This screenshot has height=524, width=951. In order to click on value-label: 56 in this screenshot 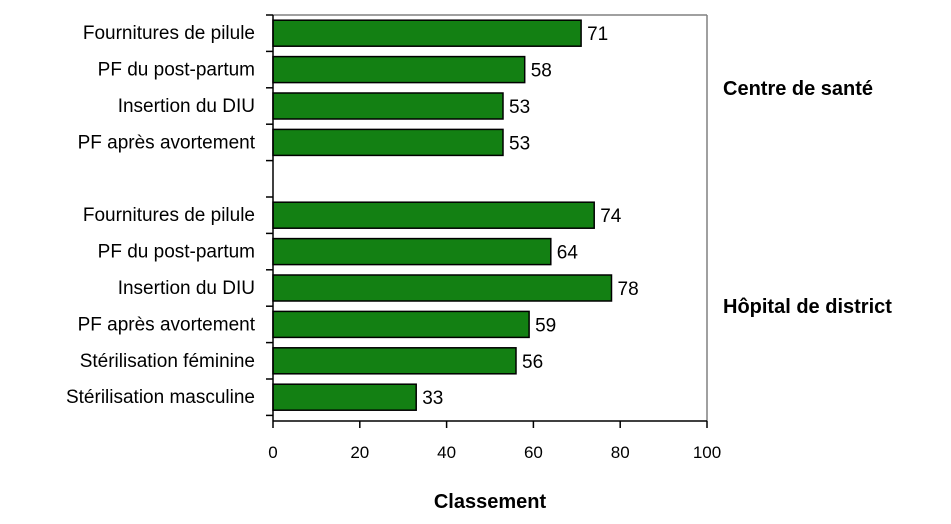, I will do `click(532, 362)`.